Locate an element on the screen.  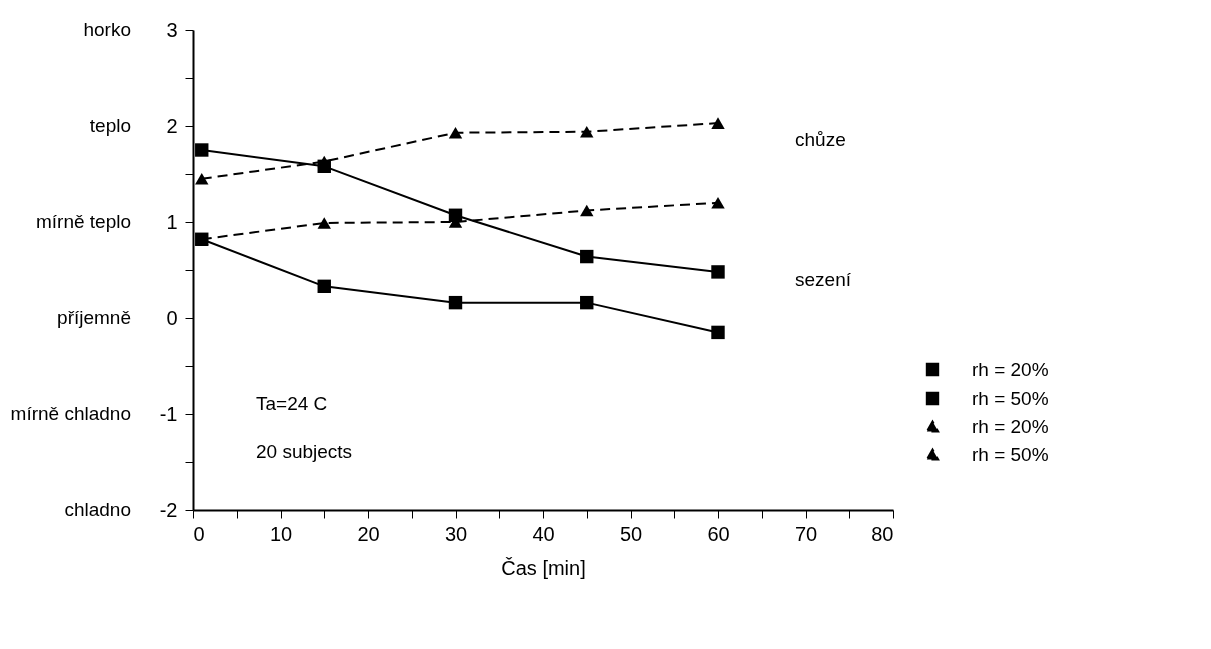
text: mírně teplo is located at coordinates (83, 221).